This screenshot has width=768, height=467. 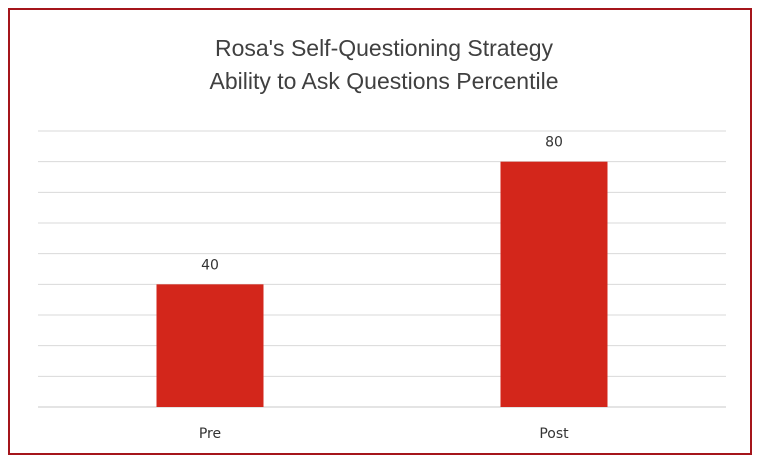 I want to click on chart-title-line-2: Ability to Ask Questions Percentile, so click(x=384, y=81).